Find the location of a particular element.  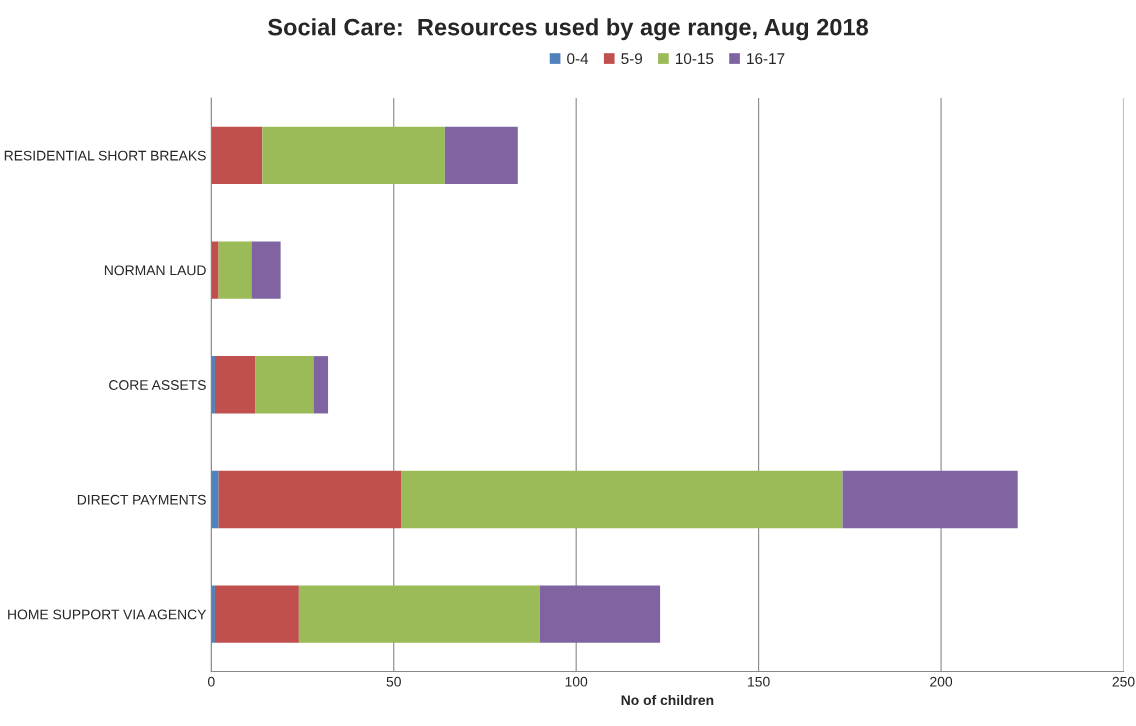

x-tick-label: 50 is located at coordinates (393, 681).